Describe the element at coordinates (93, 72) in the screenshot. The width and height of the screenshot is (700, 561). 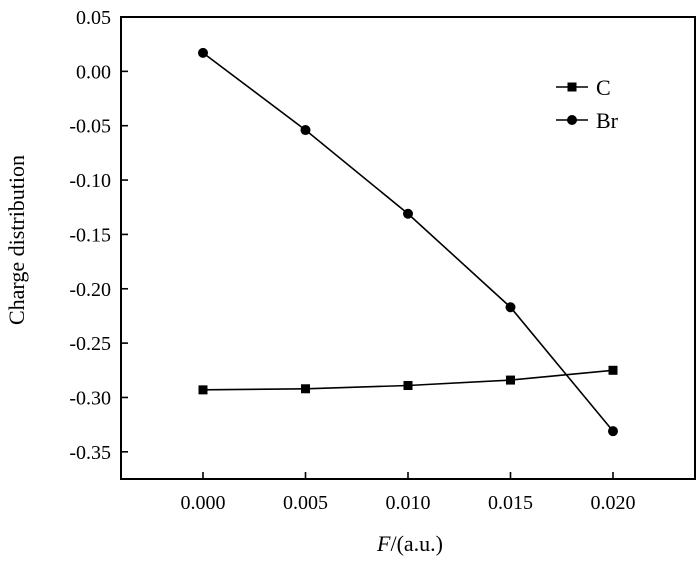
I see `y-tick-label: 0.00` at that location.